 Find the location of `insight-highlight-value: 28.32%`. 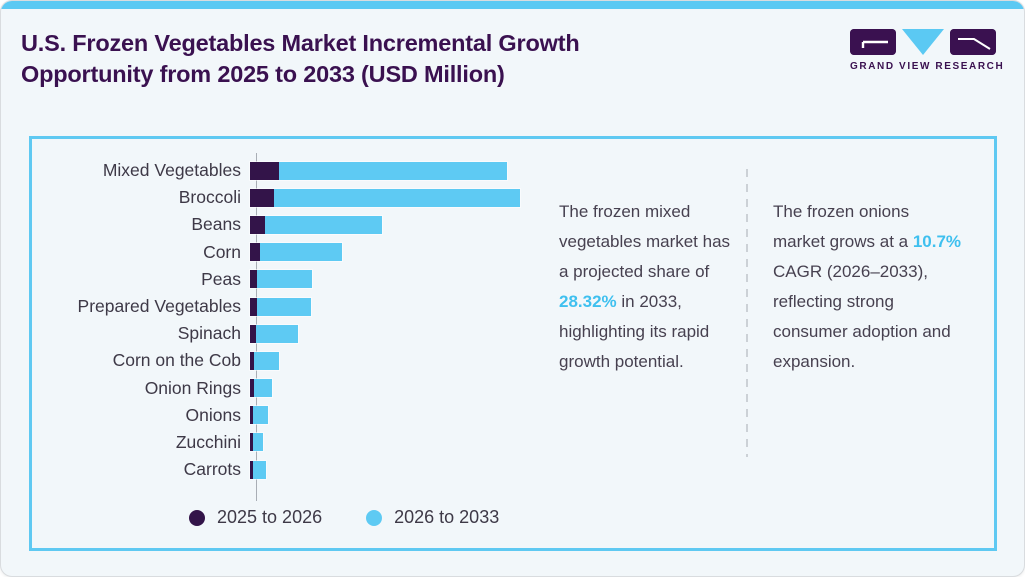

insight-highlight-value: 28.32% is located at coordinates (588, 301).